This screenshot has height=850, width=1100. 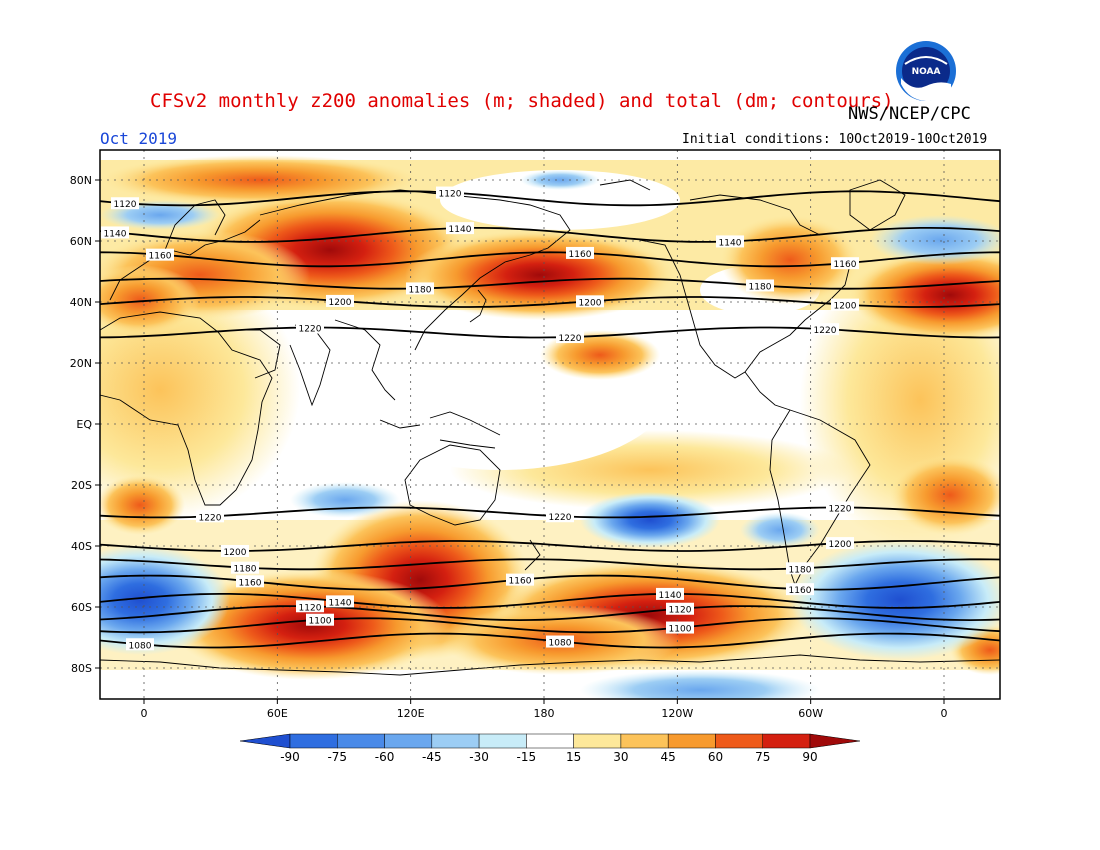 What do you see at coordinates (668, 757) in the screenshot?
I see `colorbar-tick-label: 45` at bounding box center [668, 757].